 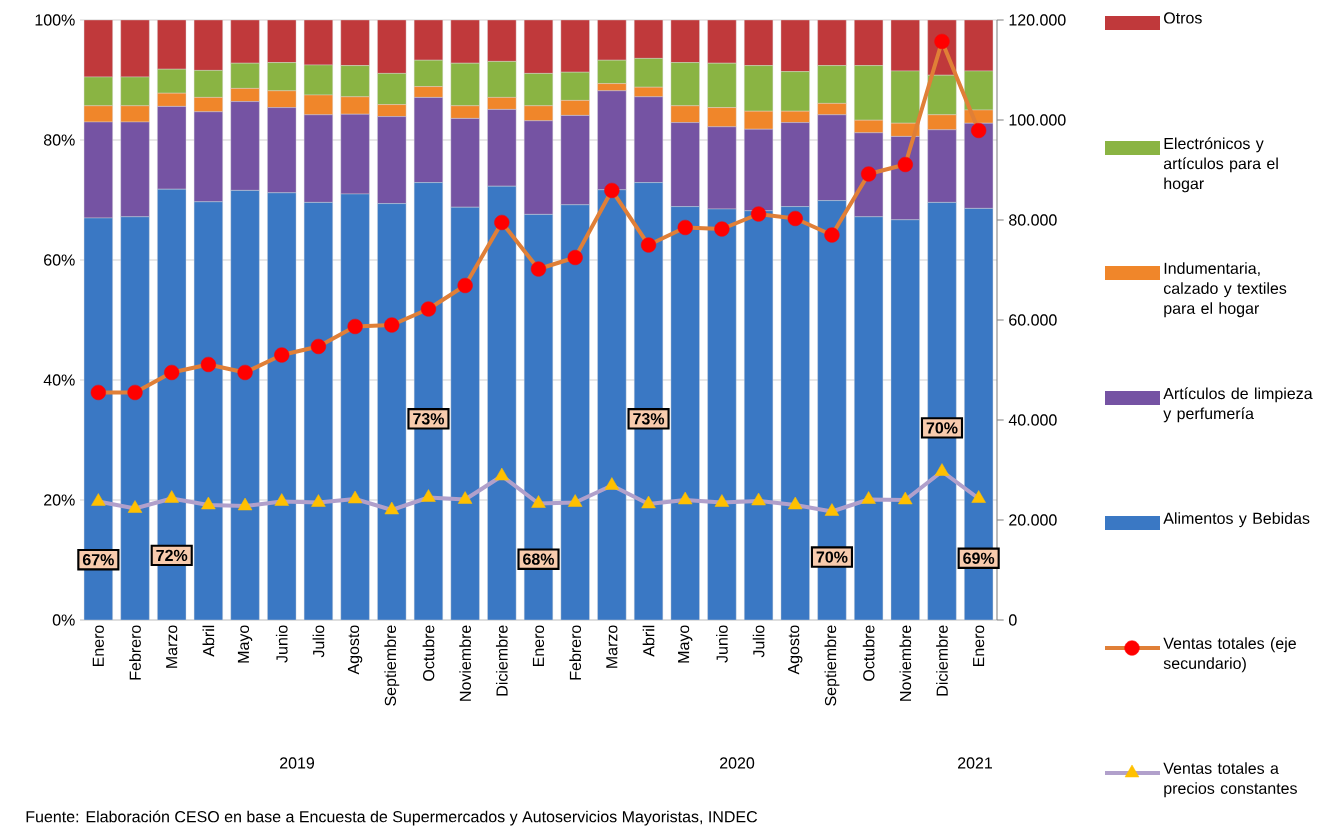 I want to click on x-tick-label: Abril, so click(x=648, y=641).